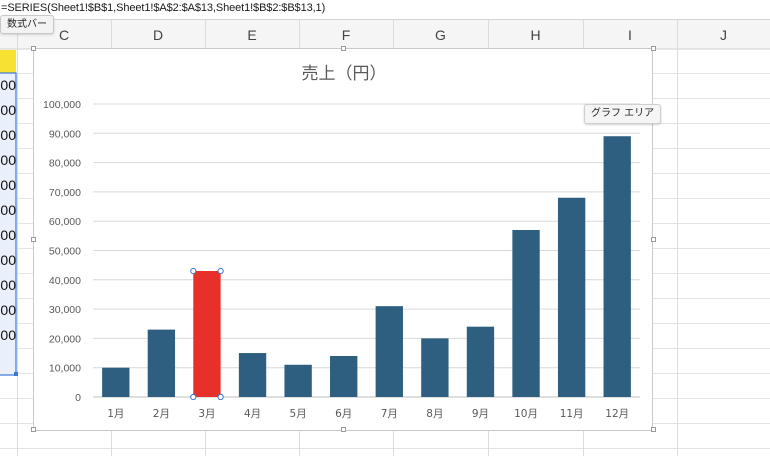 The image size is (770, 456). Describe the element at coordinates (8, 210) in the screenshot. I see `cell-value-b7: 00` at that location.